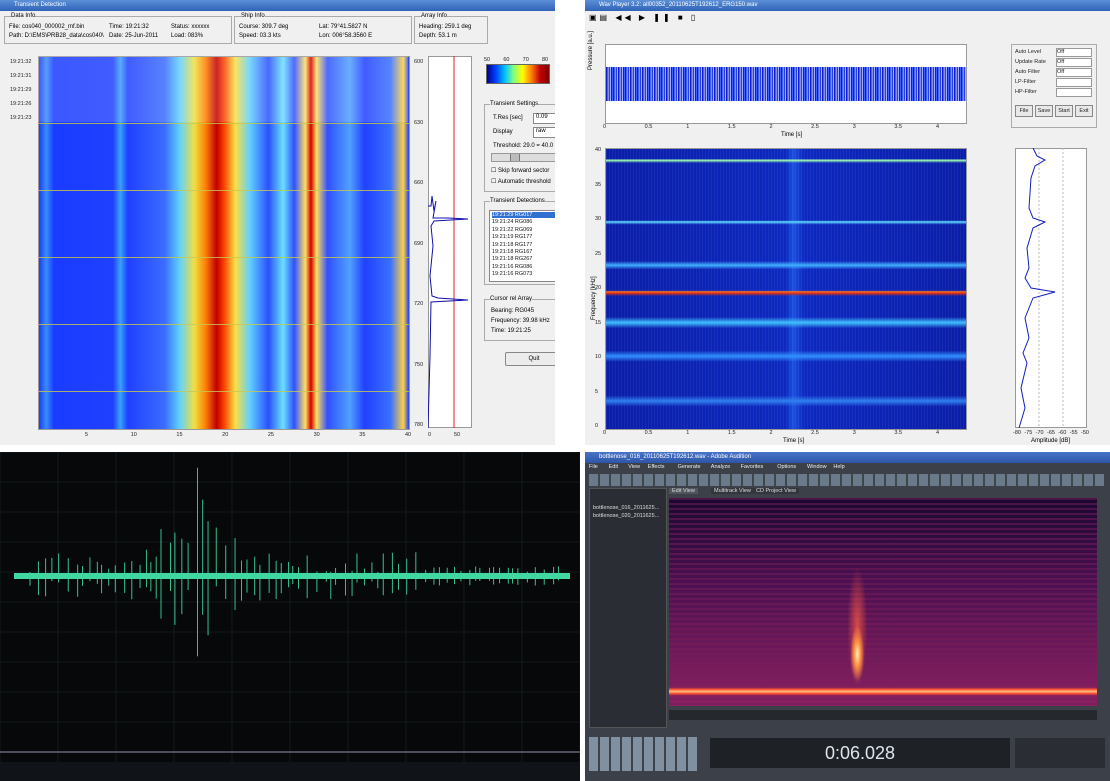  Describe the element at coordinates (634, 467) in the screenshot. I see `menu-item: View` at that location.